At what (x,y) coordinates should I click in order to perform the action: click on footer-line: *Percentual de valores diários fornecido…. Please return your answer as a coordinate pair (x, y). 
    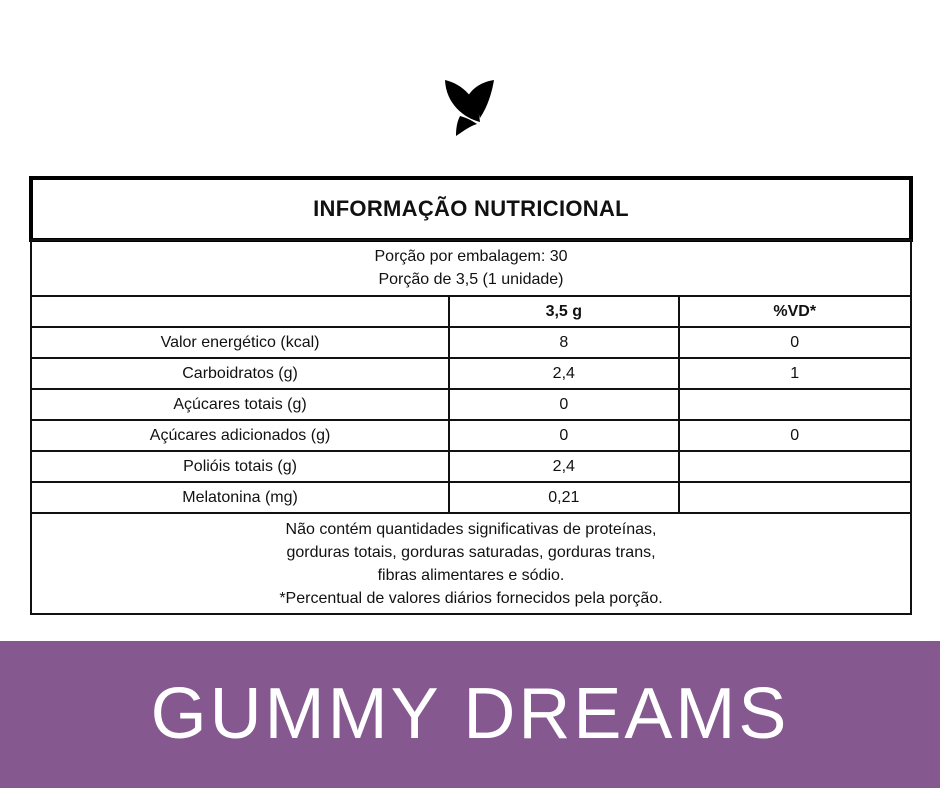
    Looking at the image, I should click on (471, 598).